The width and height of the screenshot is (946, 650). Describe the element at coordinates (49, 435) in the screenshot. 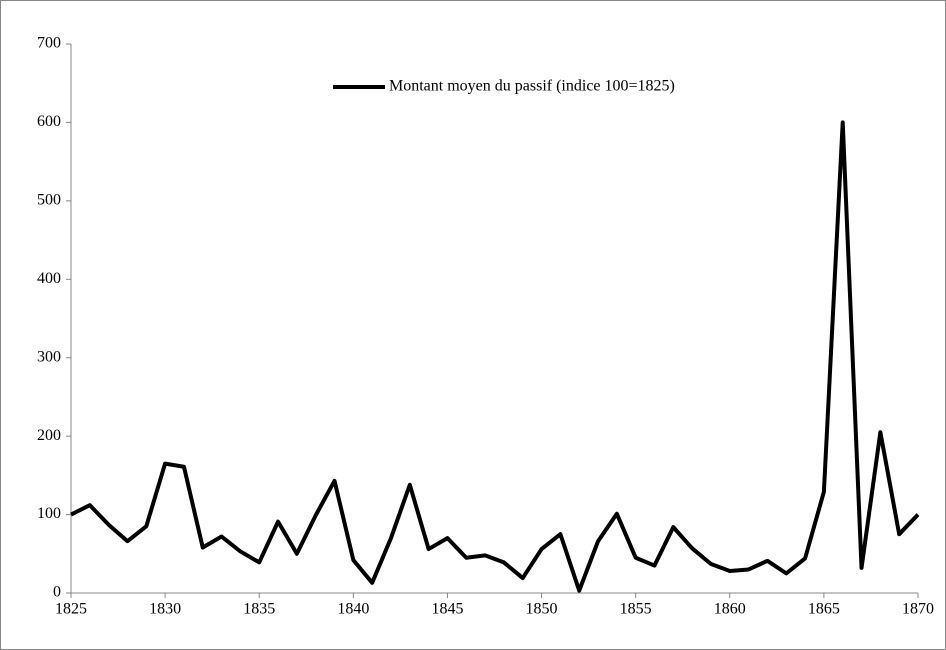

I see `y-tick-label: 200` at that location.